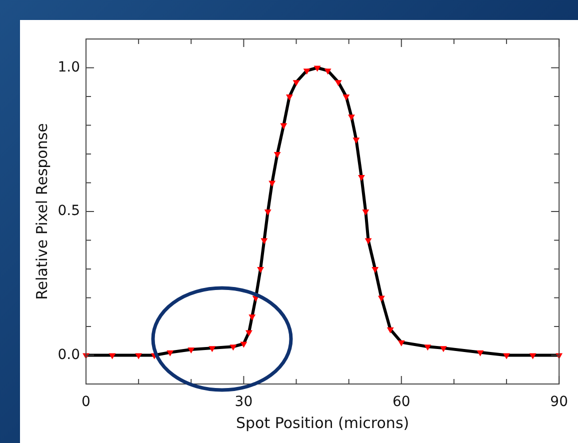  Describe the element at coordinates (41, 211) in the screenshot. I see `y-axis-title: Relative Pixel Response` at that location.